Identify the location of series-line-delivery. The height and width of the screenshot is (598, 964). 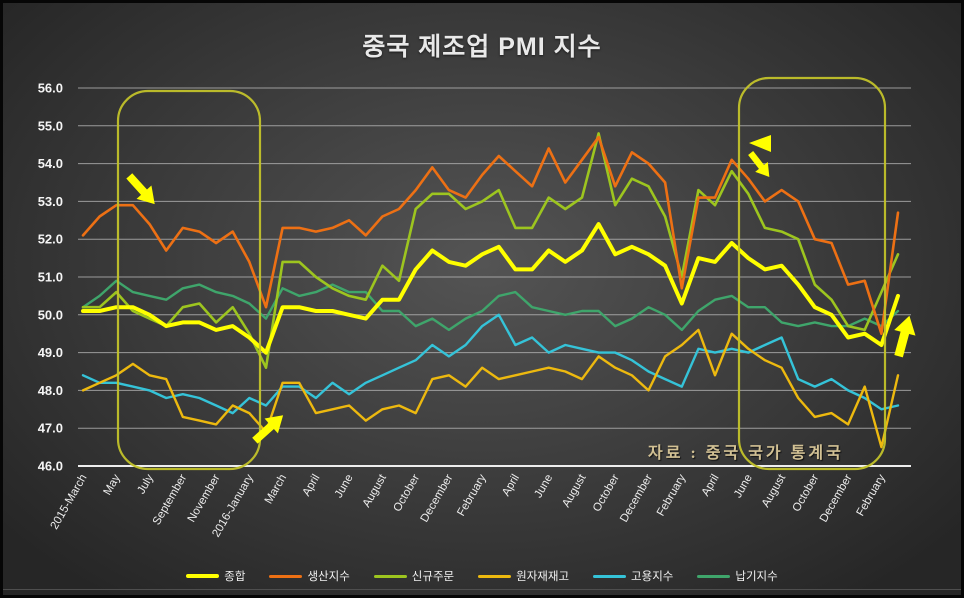
(490, 305).